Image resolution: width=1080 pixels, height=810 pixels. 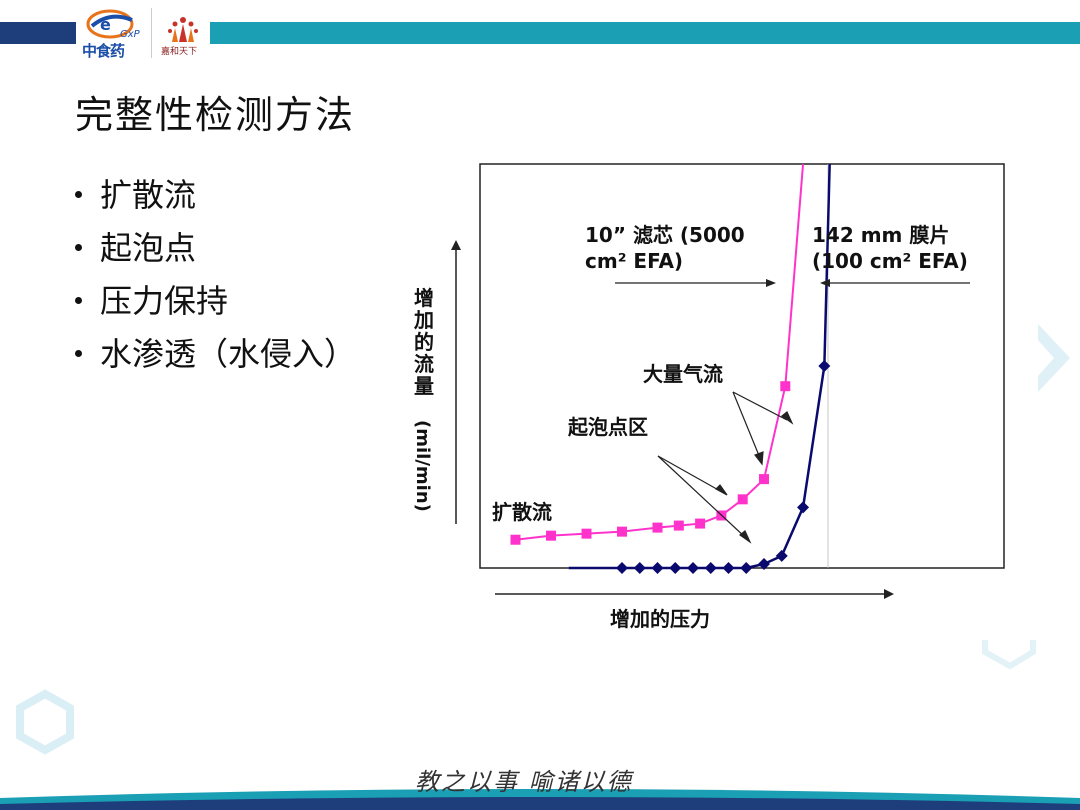 I want to click on series-filter, so click(x=657, y=354).